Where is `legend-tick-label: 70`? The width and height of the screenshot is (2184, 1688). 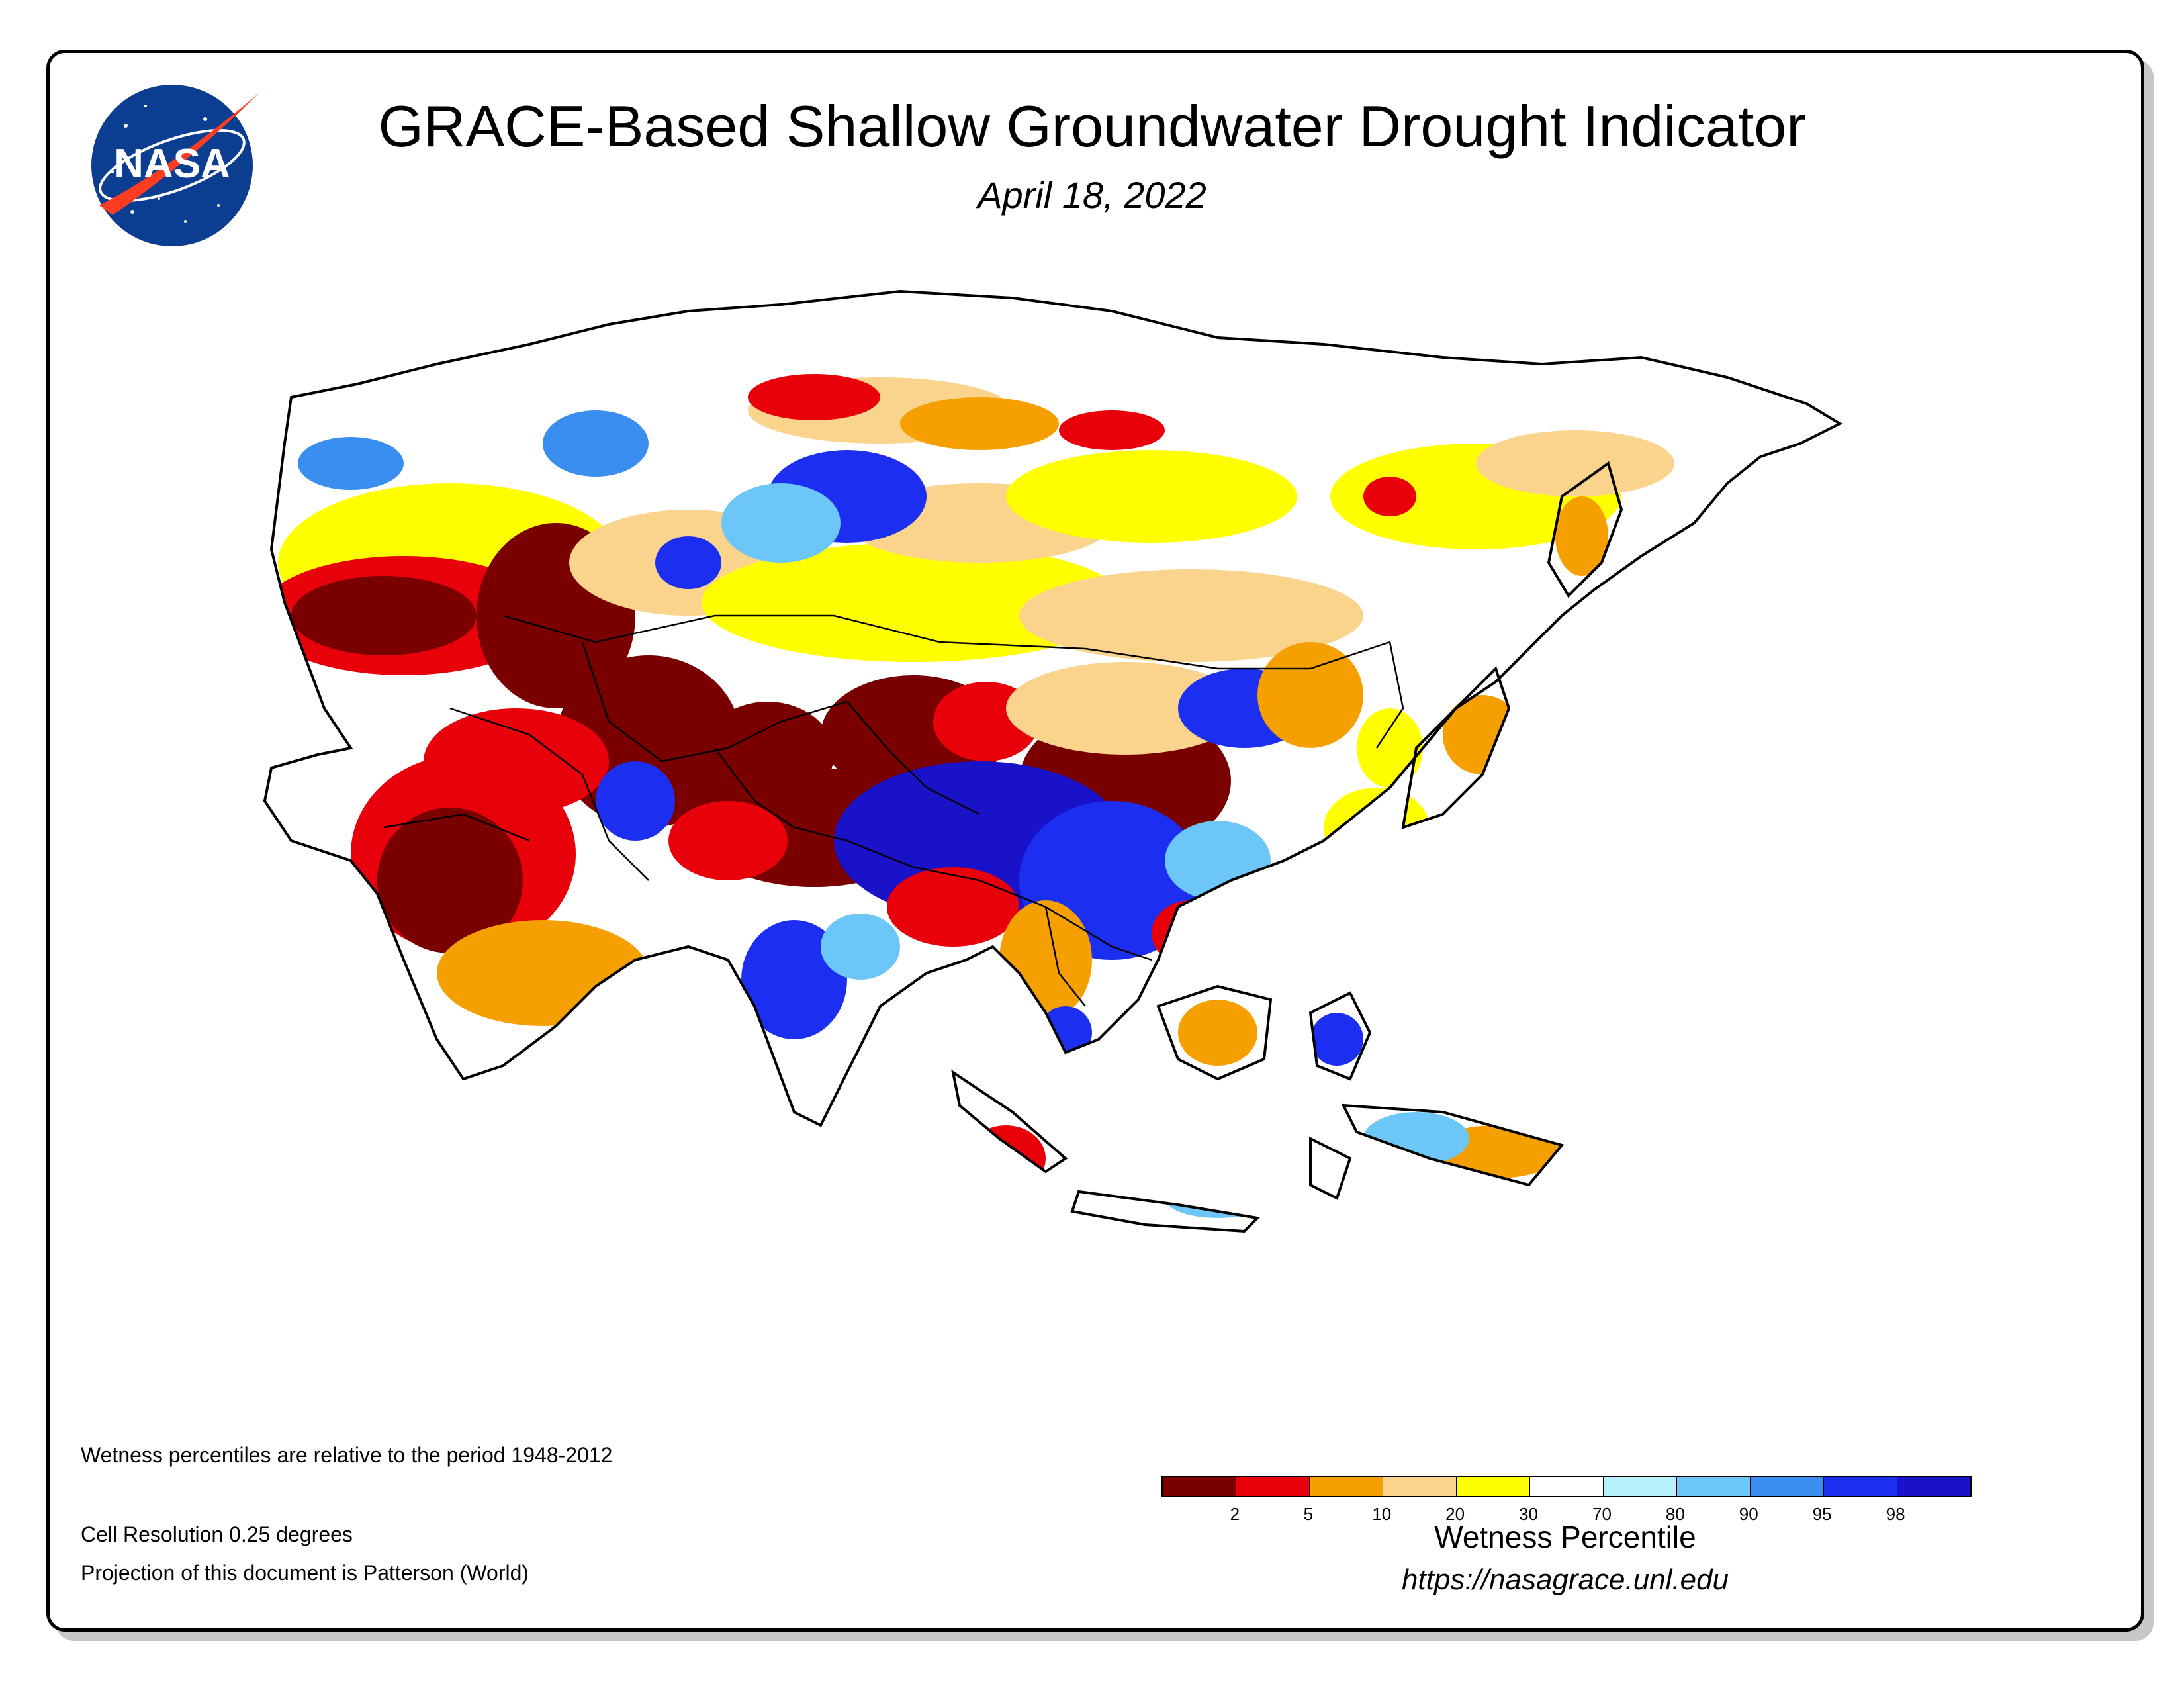 legend-tick-label: 70 is located at coordinates (1602, 1514).